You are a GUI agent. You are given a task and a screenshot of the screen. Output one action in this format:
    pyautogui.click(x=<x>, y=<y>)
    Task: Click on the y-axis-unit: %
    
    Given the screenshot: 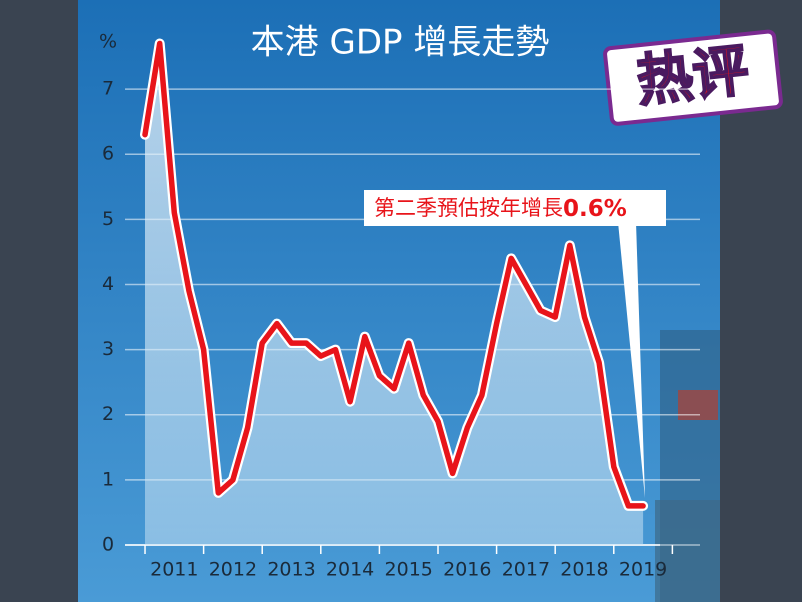 What is the action you would take?
    pyautogui.click(x=108, y=42)
    